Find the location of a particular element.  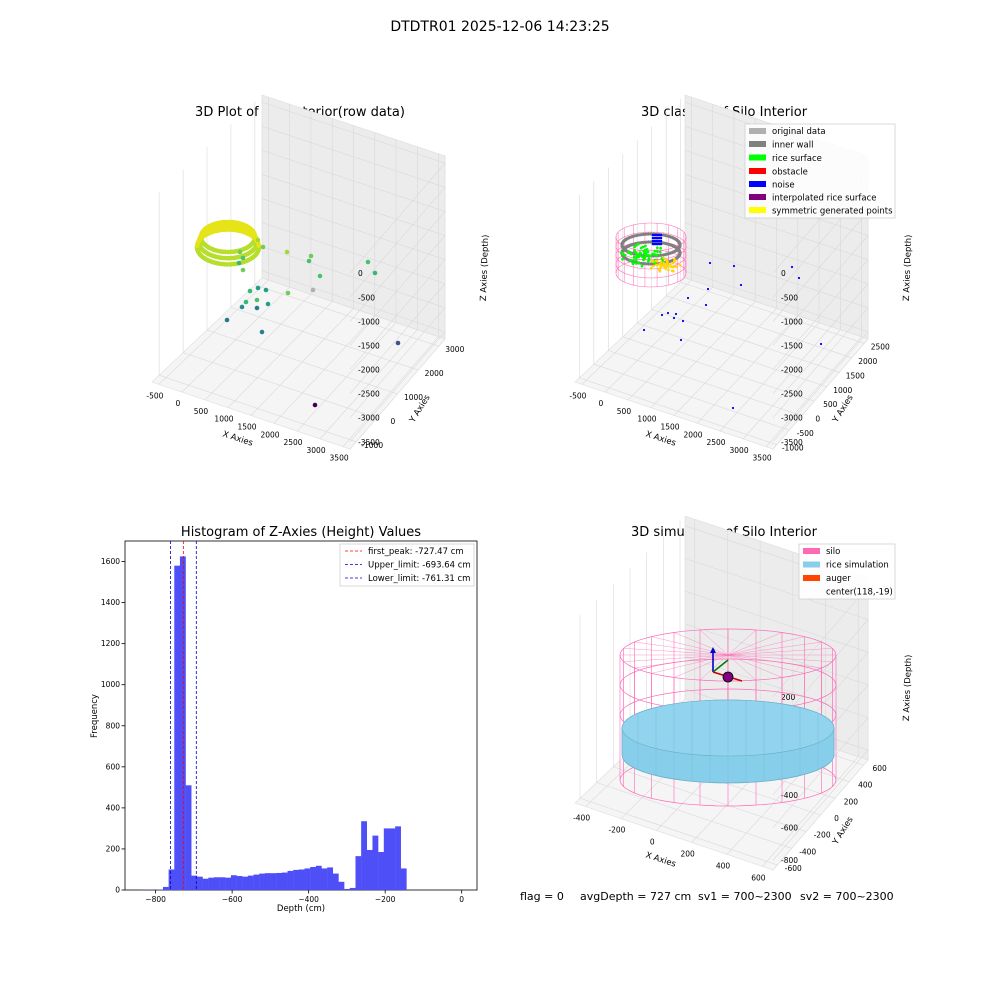

z-tick-label: -2500 is located at coordinates (369, 394).